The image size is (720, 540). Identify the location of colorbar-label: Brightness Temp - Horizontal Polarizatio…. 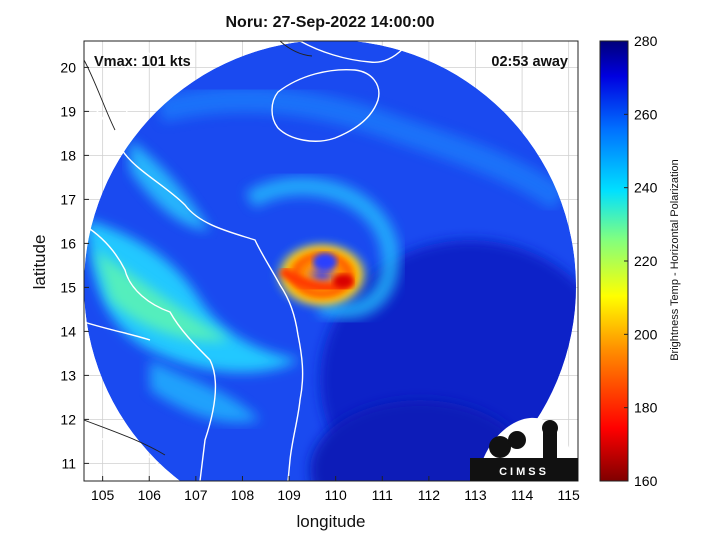
(675, 260).